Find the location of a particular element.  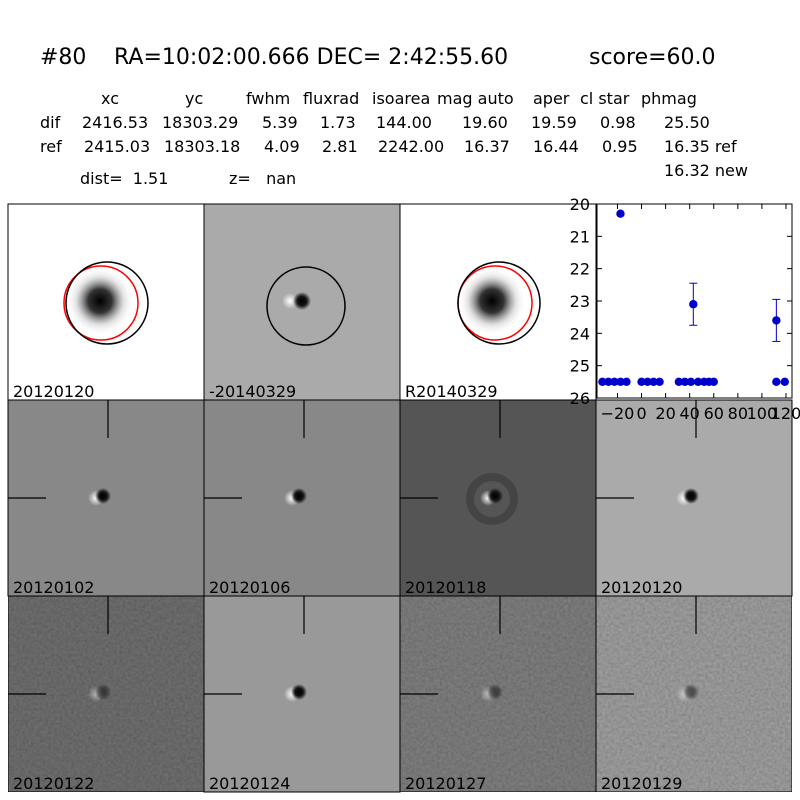

table-cell: 144.00 is located at coordinates (404, 122).